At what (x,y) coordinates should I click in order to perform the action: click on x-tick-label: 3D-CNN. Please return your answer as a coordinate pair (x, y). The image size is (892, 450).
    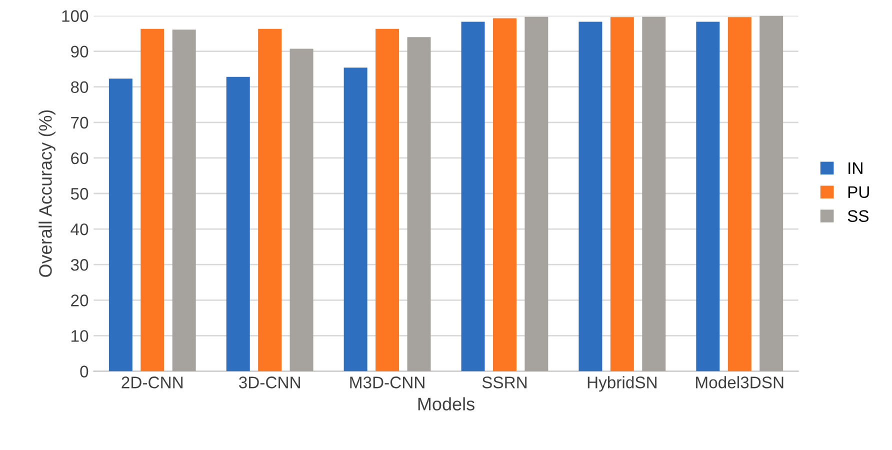
    Looking at the image, I should click on (269, 382).